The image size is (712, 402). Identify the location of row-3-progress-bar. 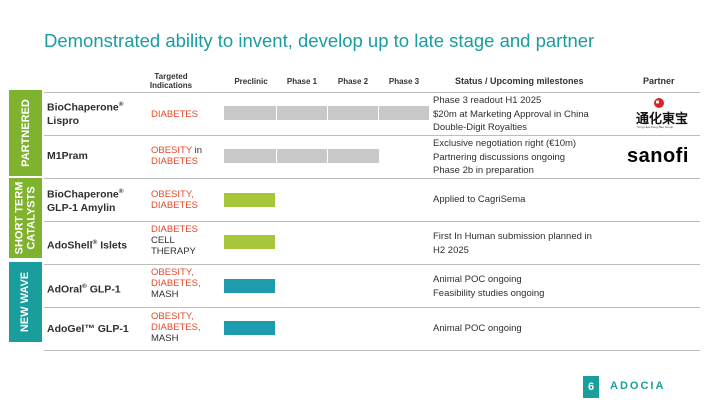
(249, 200).